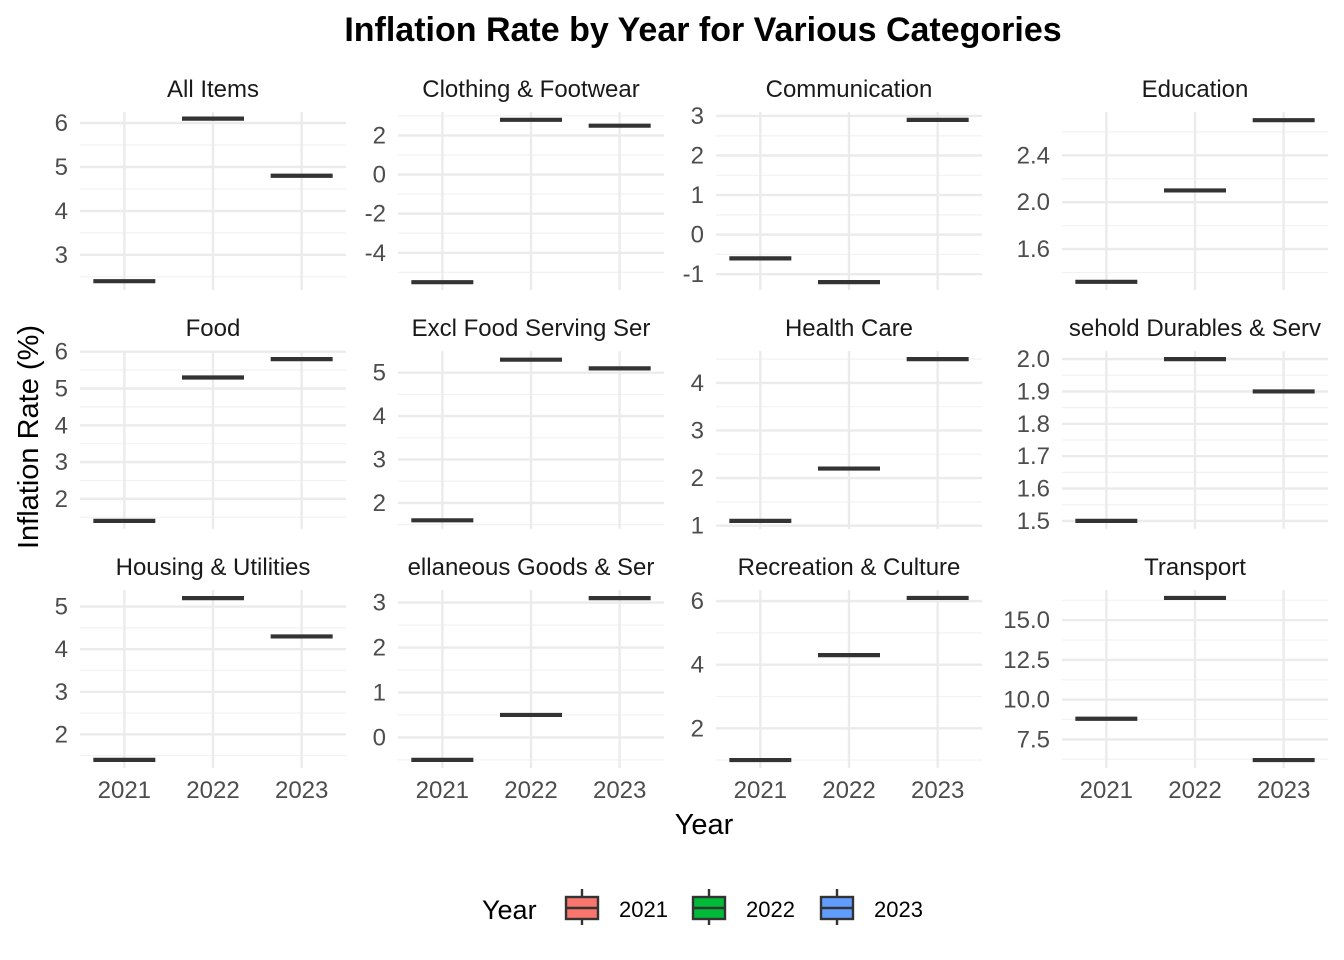 The width and height of the screenshot is (1344, 960). What do you see at coordinates (1033, 456) in the screenshot?
I see `y-tick-label: 1.7` at bounding box center [1033, 456].